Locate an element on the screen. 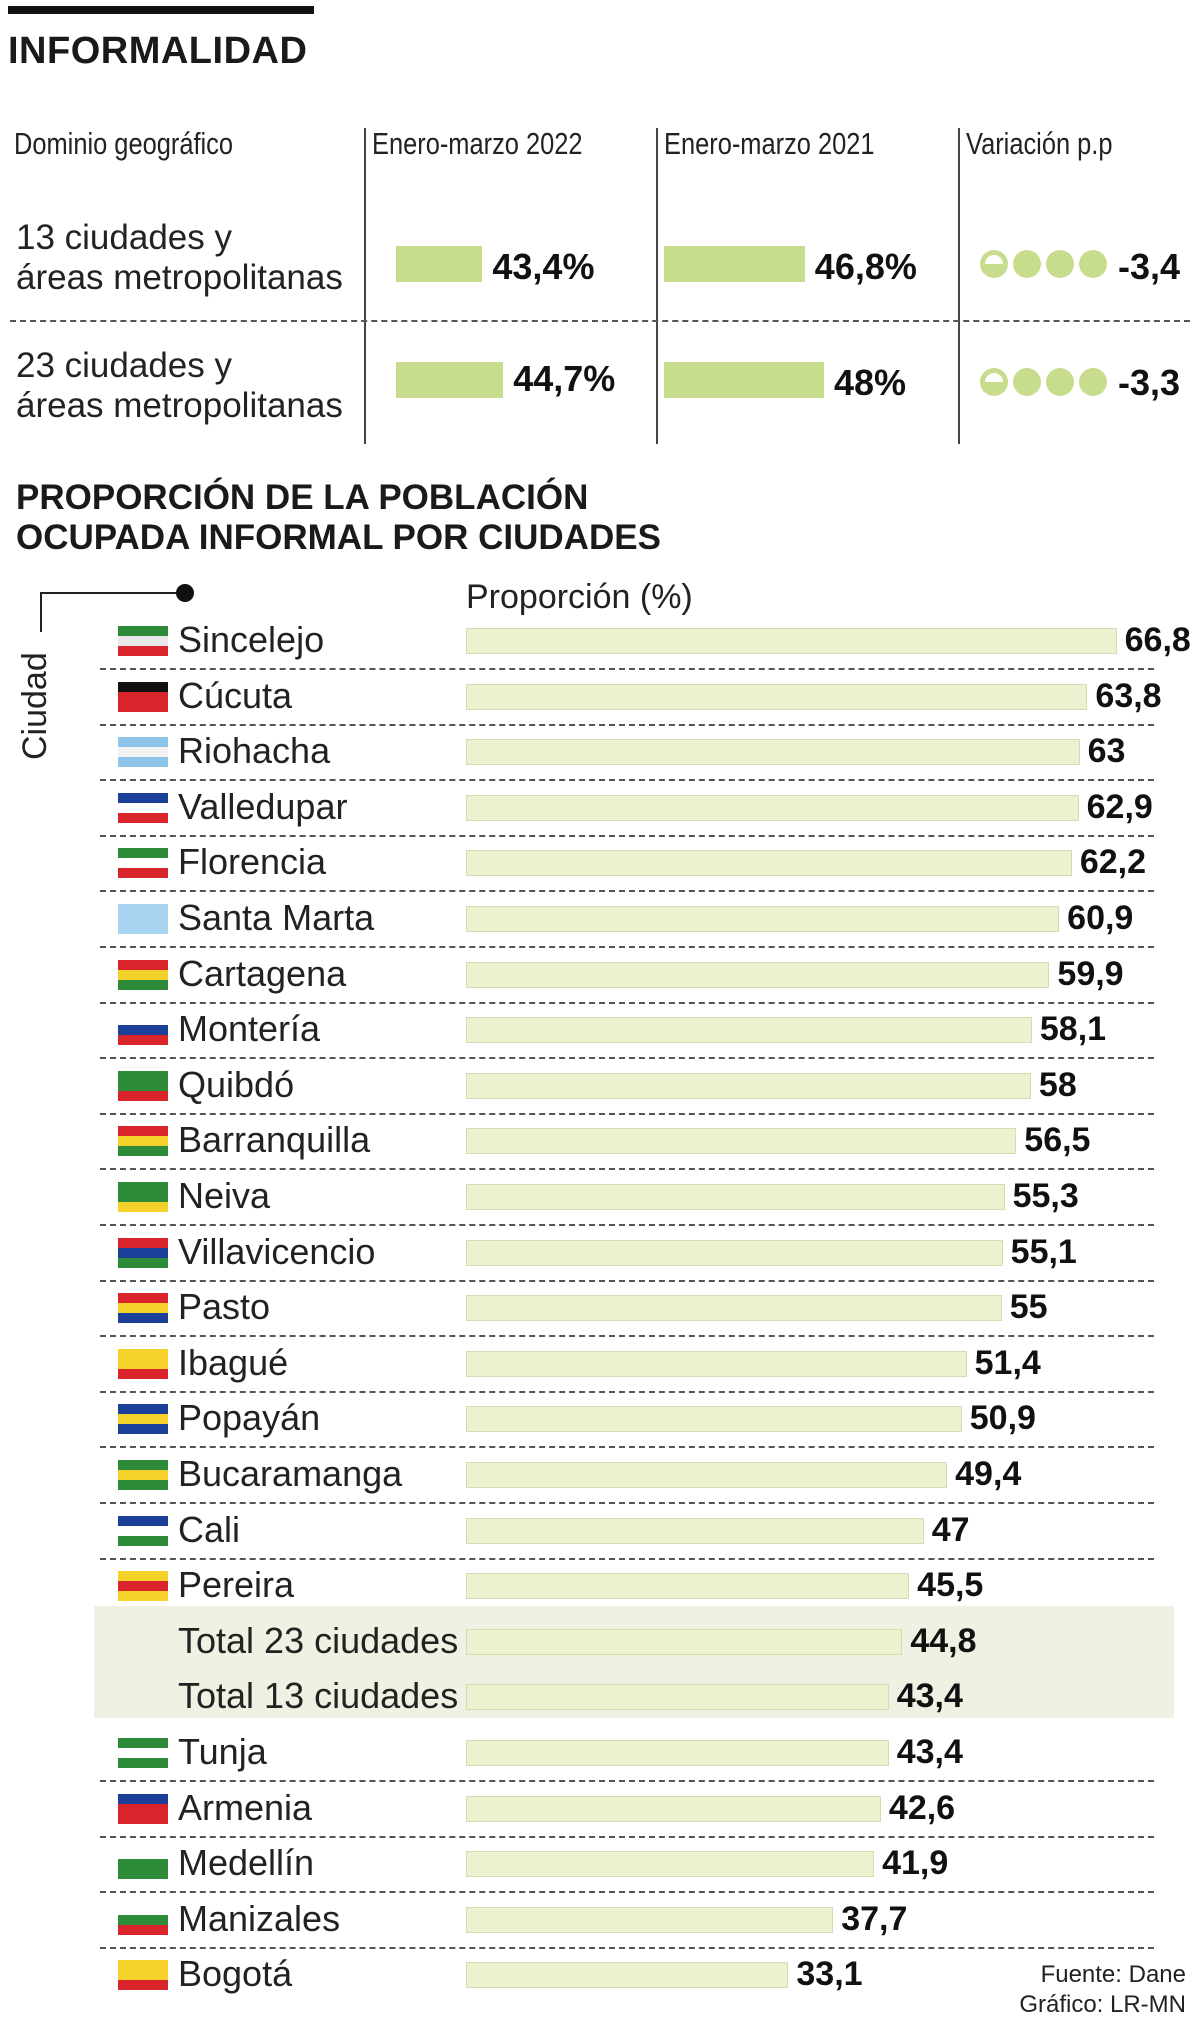  data-label: 55,3 is located at coordinates (1045, 1196).